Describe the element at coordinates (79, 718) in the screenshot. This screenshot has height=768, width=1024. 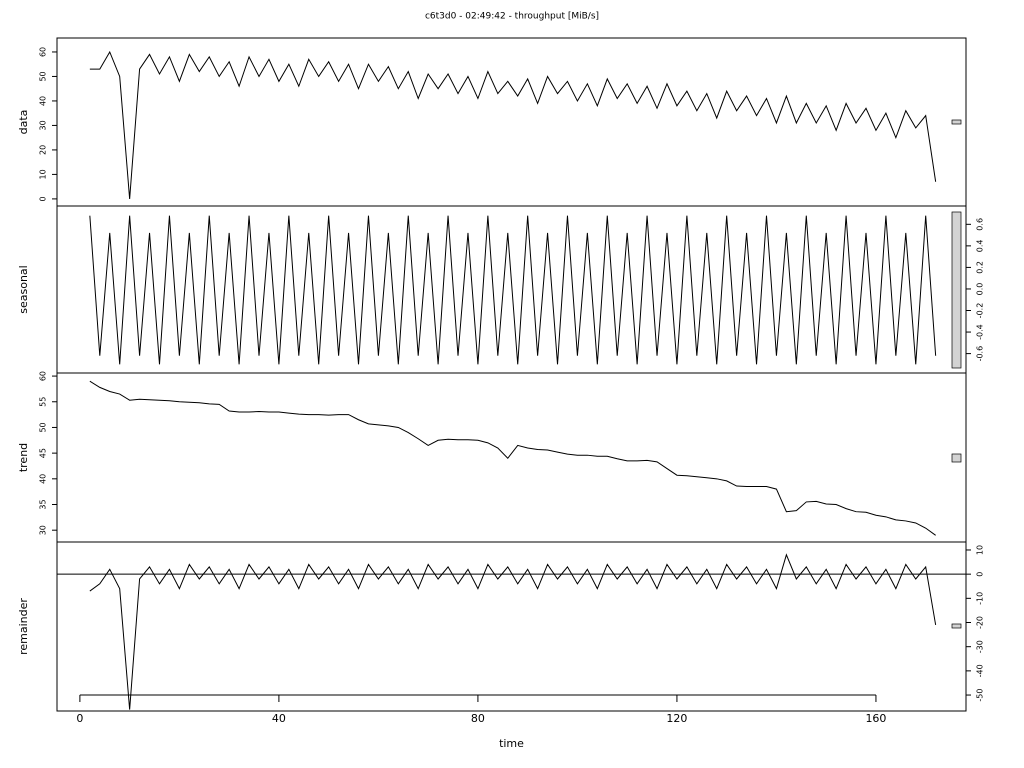
I see `x-tick-label: 0` at that location.